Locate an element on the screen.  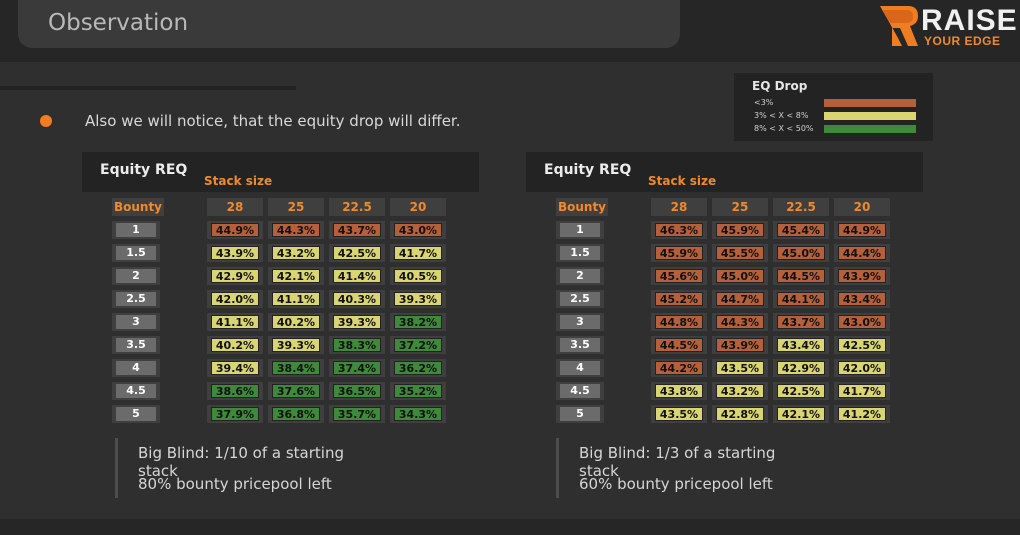
equity-cell: 44.4% is located at coordinates (862, 253).